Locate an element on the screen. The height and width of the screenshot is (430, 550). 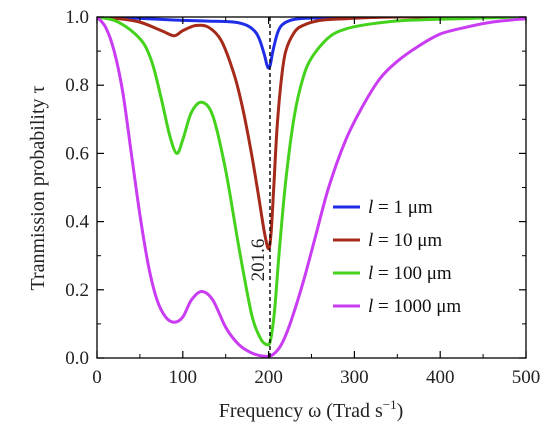
y-tick-label: 0.2 is located at coordinates (77, 290).